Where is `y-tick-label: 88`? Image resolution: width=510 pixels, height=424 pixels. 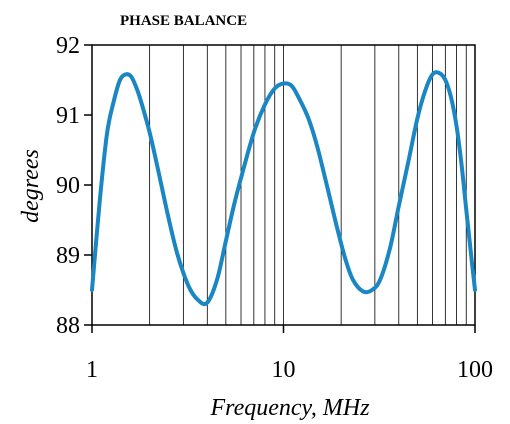 y-tick-label: 88 is located at coordinates (68, 326).